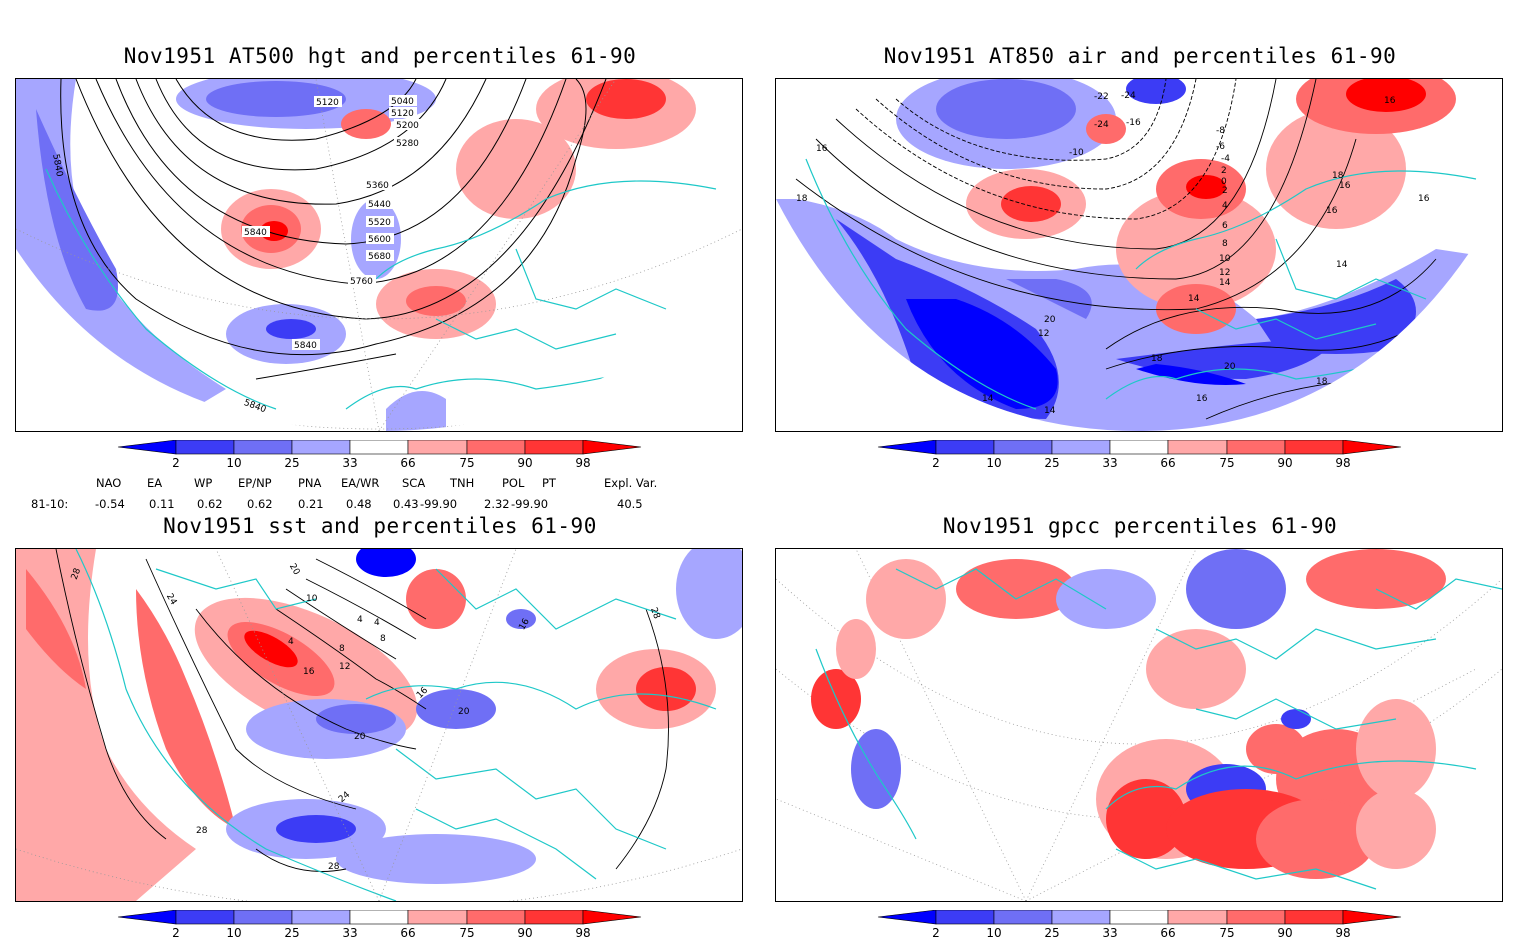 The height and width of the screenshot is (944, 1520). What do you see at coordinates (1225, 159) in the screenshot?
I see `contour-label-text: -4` at bounding box center [1225, 159].